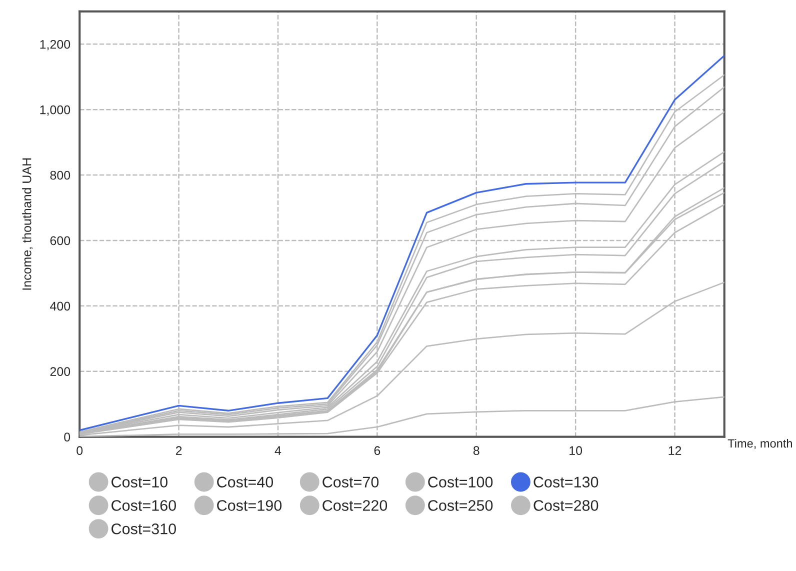 The width and height of the screenshot is (796, 571). What do you see at coordinates (140, 482) in the screenshot?
I see `legend-label: Cost=10` at bounding box center [140, 482].